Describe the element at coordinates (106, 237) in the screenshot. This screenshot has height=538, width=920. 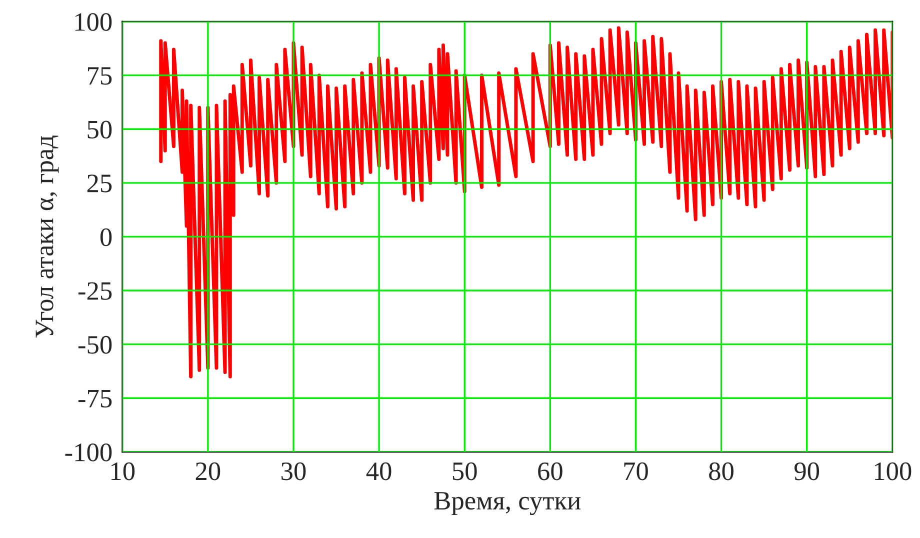
I see `y-tick-label: 0` at that location.